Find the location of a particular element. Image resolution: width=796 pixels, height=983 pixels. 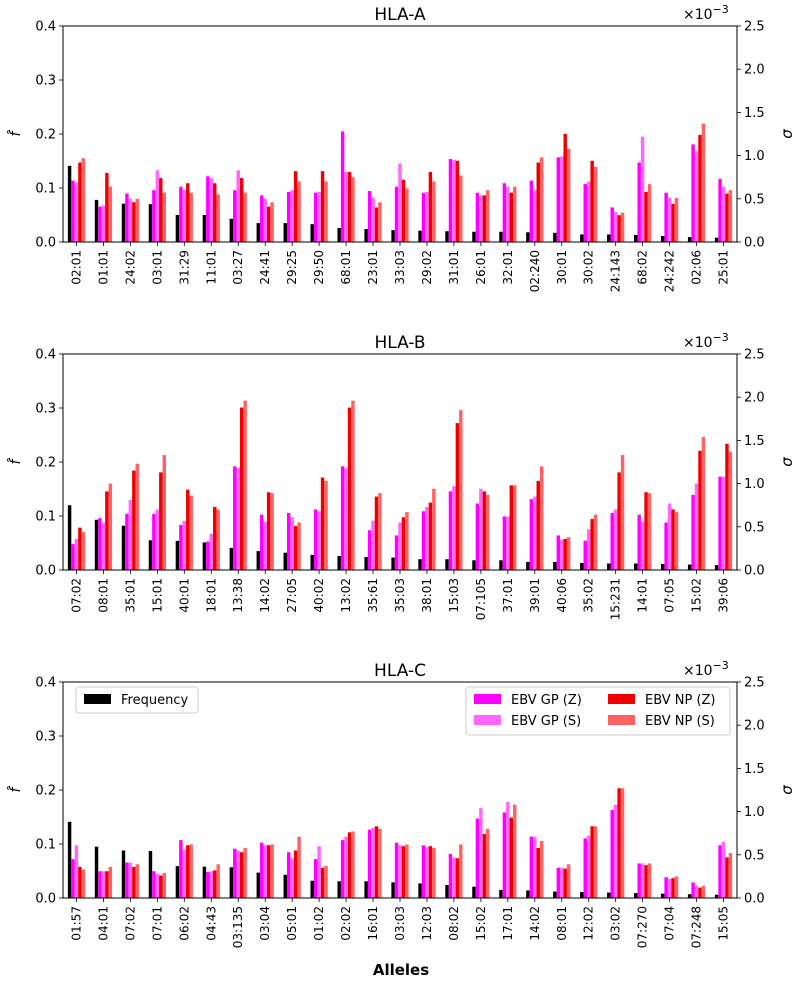

x-tick-label: 15:01 is located at coordinates (157, 595).